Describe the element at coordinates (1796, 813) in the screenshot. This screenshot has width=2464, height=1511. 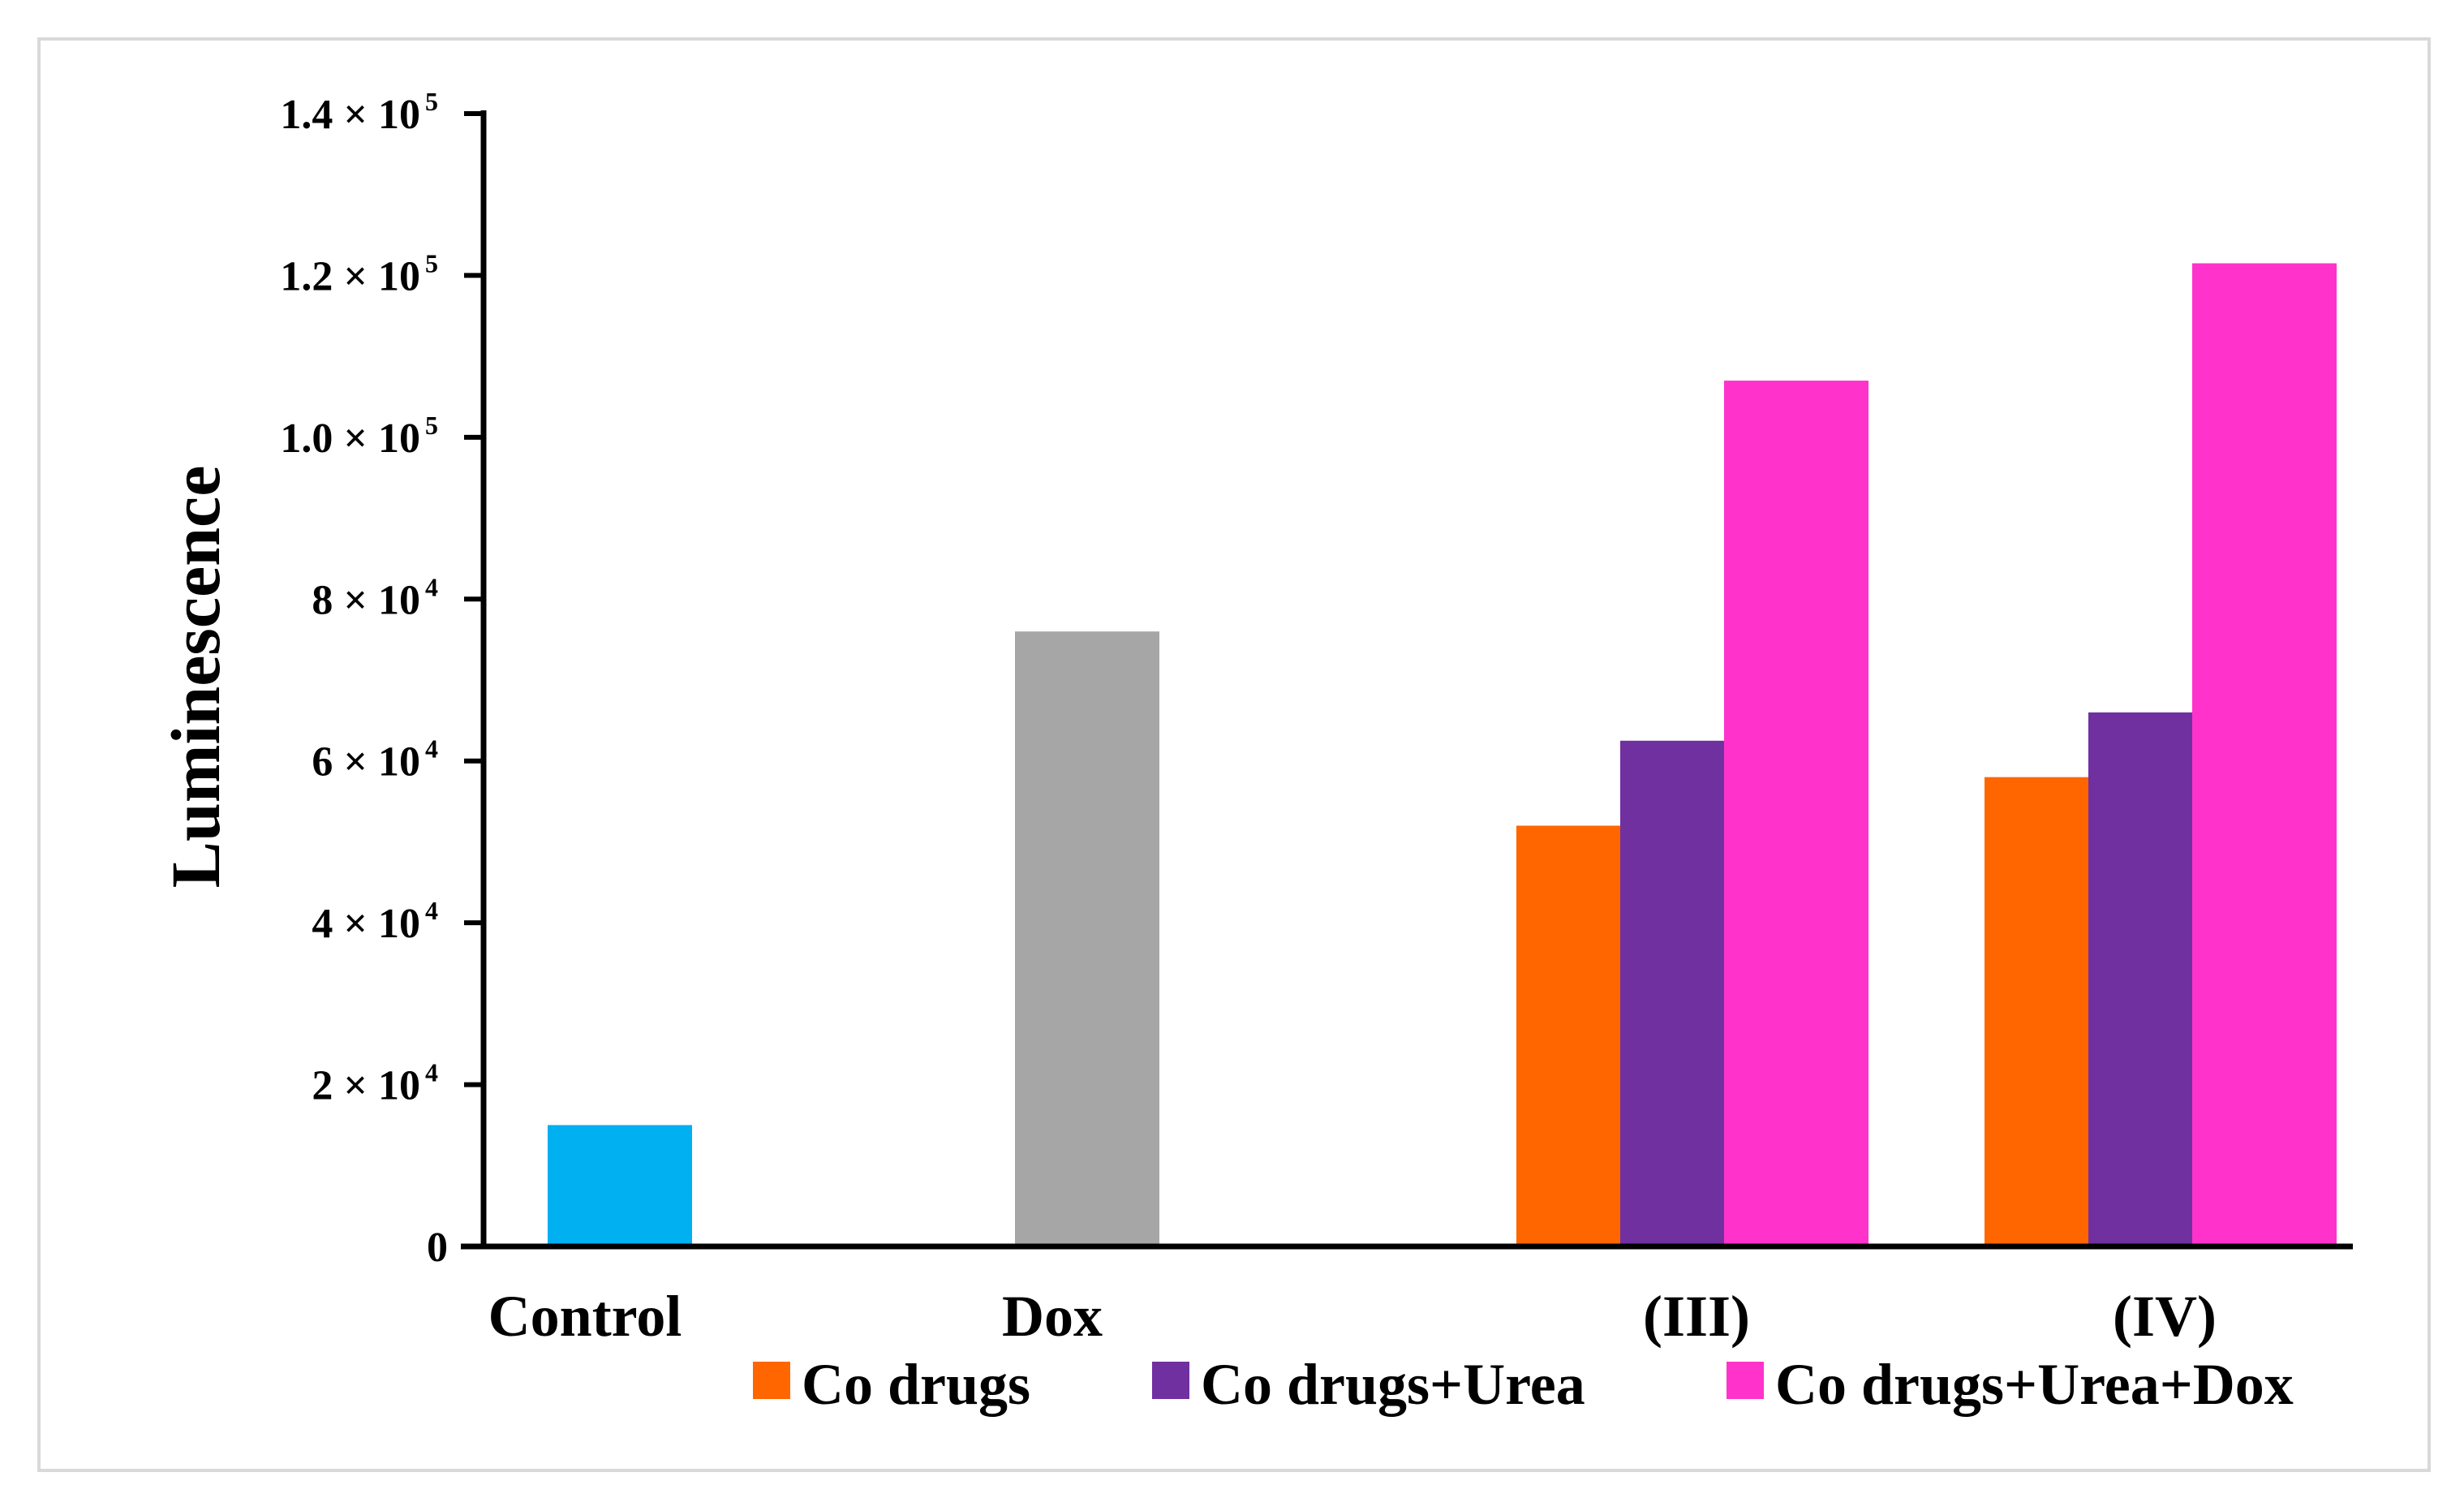
I see `bar-iii-co-drugs-urea-dox` at that location.